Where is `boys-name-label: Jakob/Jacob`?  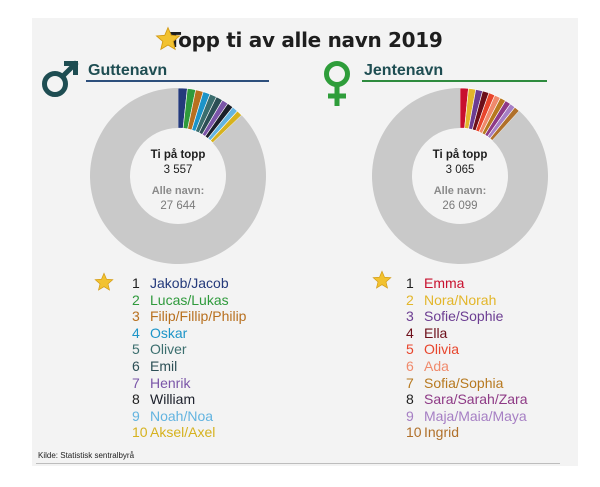
boys-name-label: Jakob/Jacob is located at coordinates (189, 283).